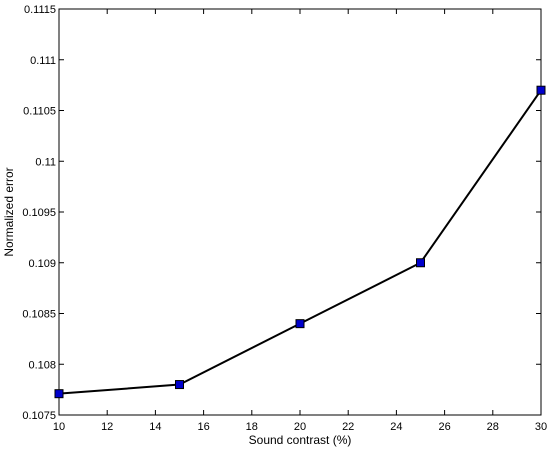  What do you see at coordinates (42, 365) in the screenshot?
I see `y-tick-label: 0.108` at bounding box center [42, 365].